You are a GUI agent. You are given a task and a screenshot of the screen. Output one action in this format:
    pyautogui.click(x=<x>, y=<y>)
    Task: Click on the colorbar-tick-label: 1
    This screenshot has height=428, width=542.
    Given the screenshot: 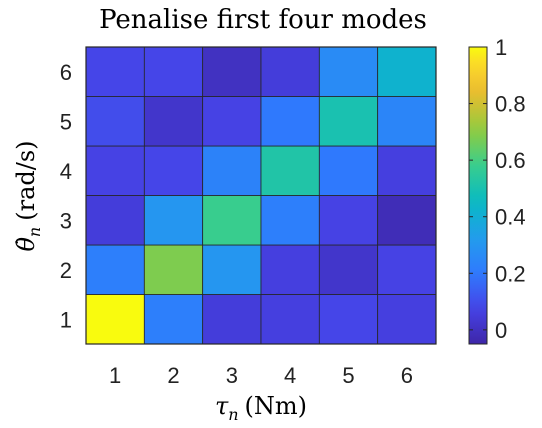 What is the action you would take?
    pyautogui.click(x=501, y=47)
    